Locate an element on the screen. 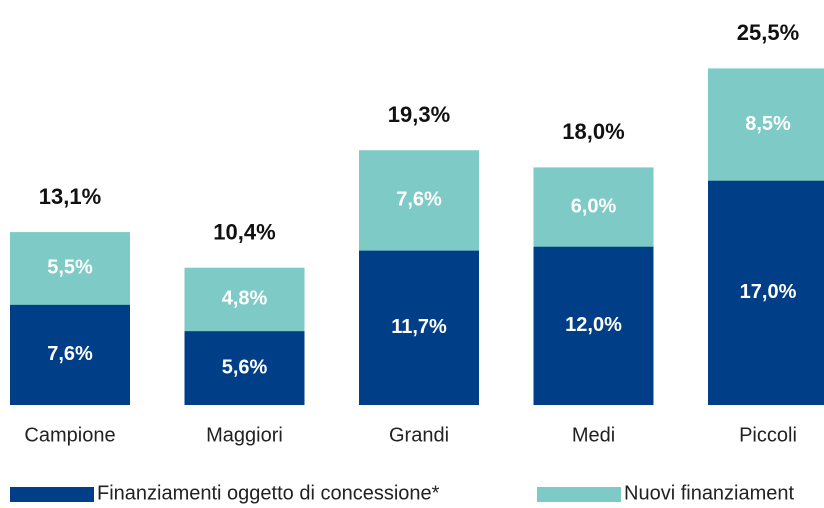 Image resolution: width=824 pixels, height=508 pixels. category-label: Grandi is located at coordinates (419, 435).